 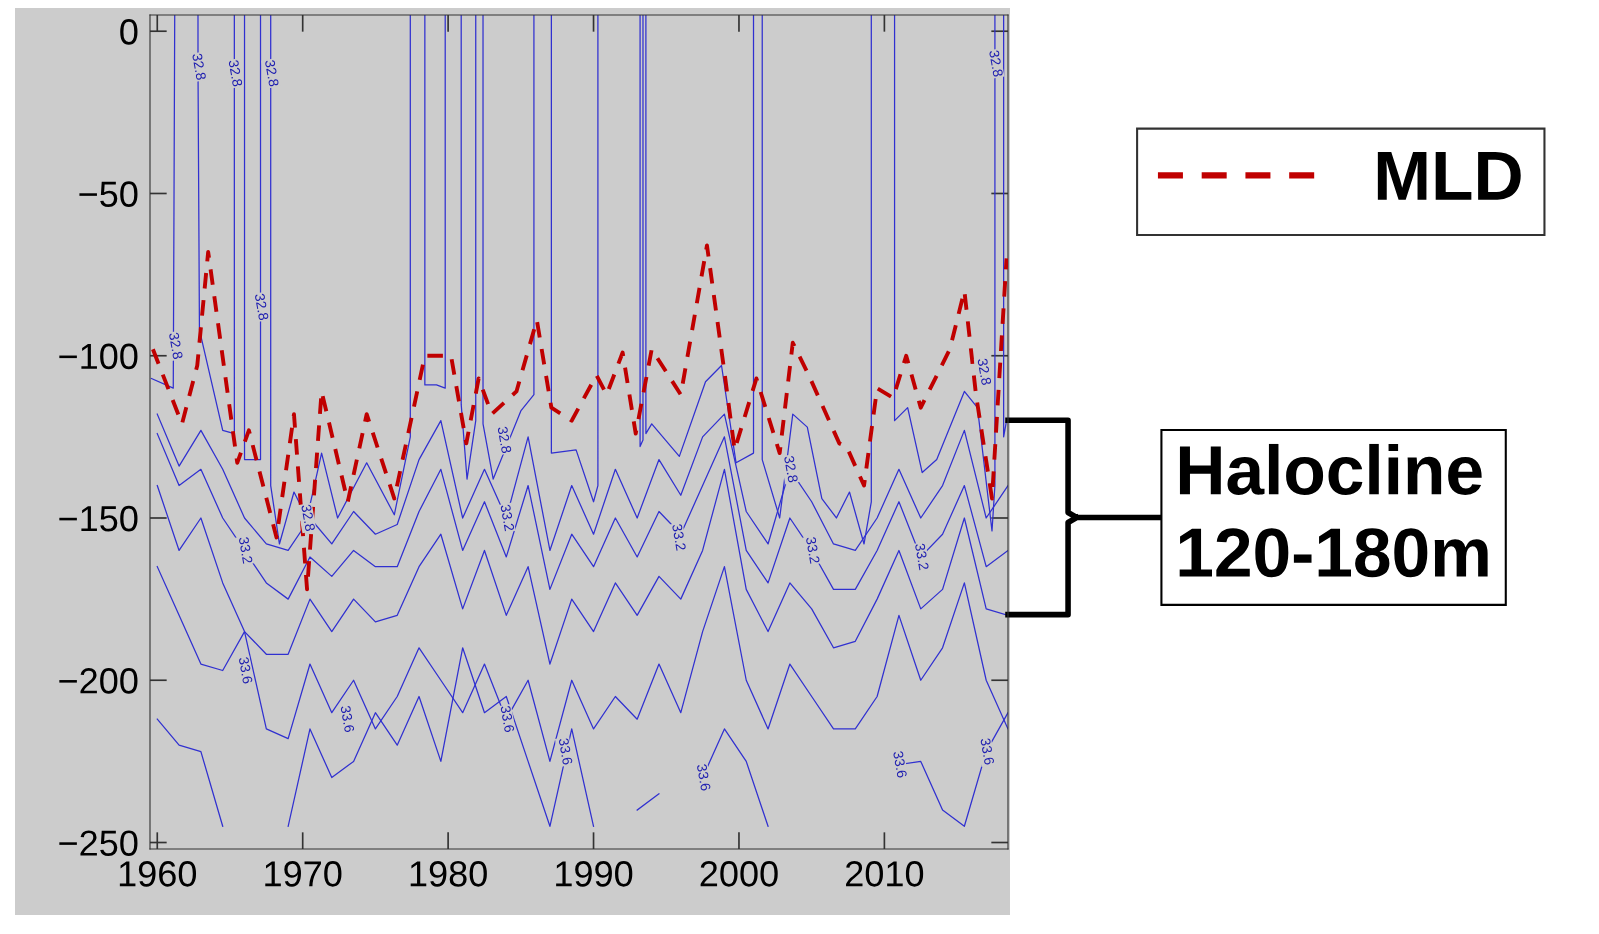 I want to click on legend-label: MLD, so click(x=1449, y=175).